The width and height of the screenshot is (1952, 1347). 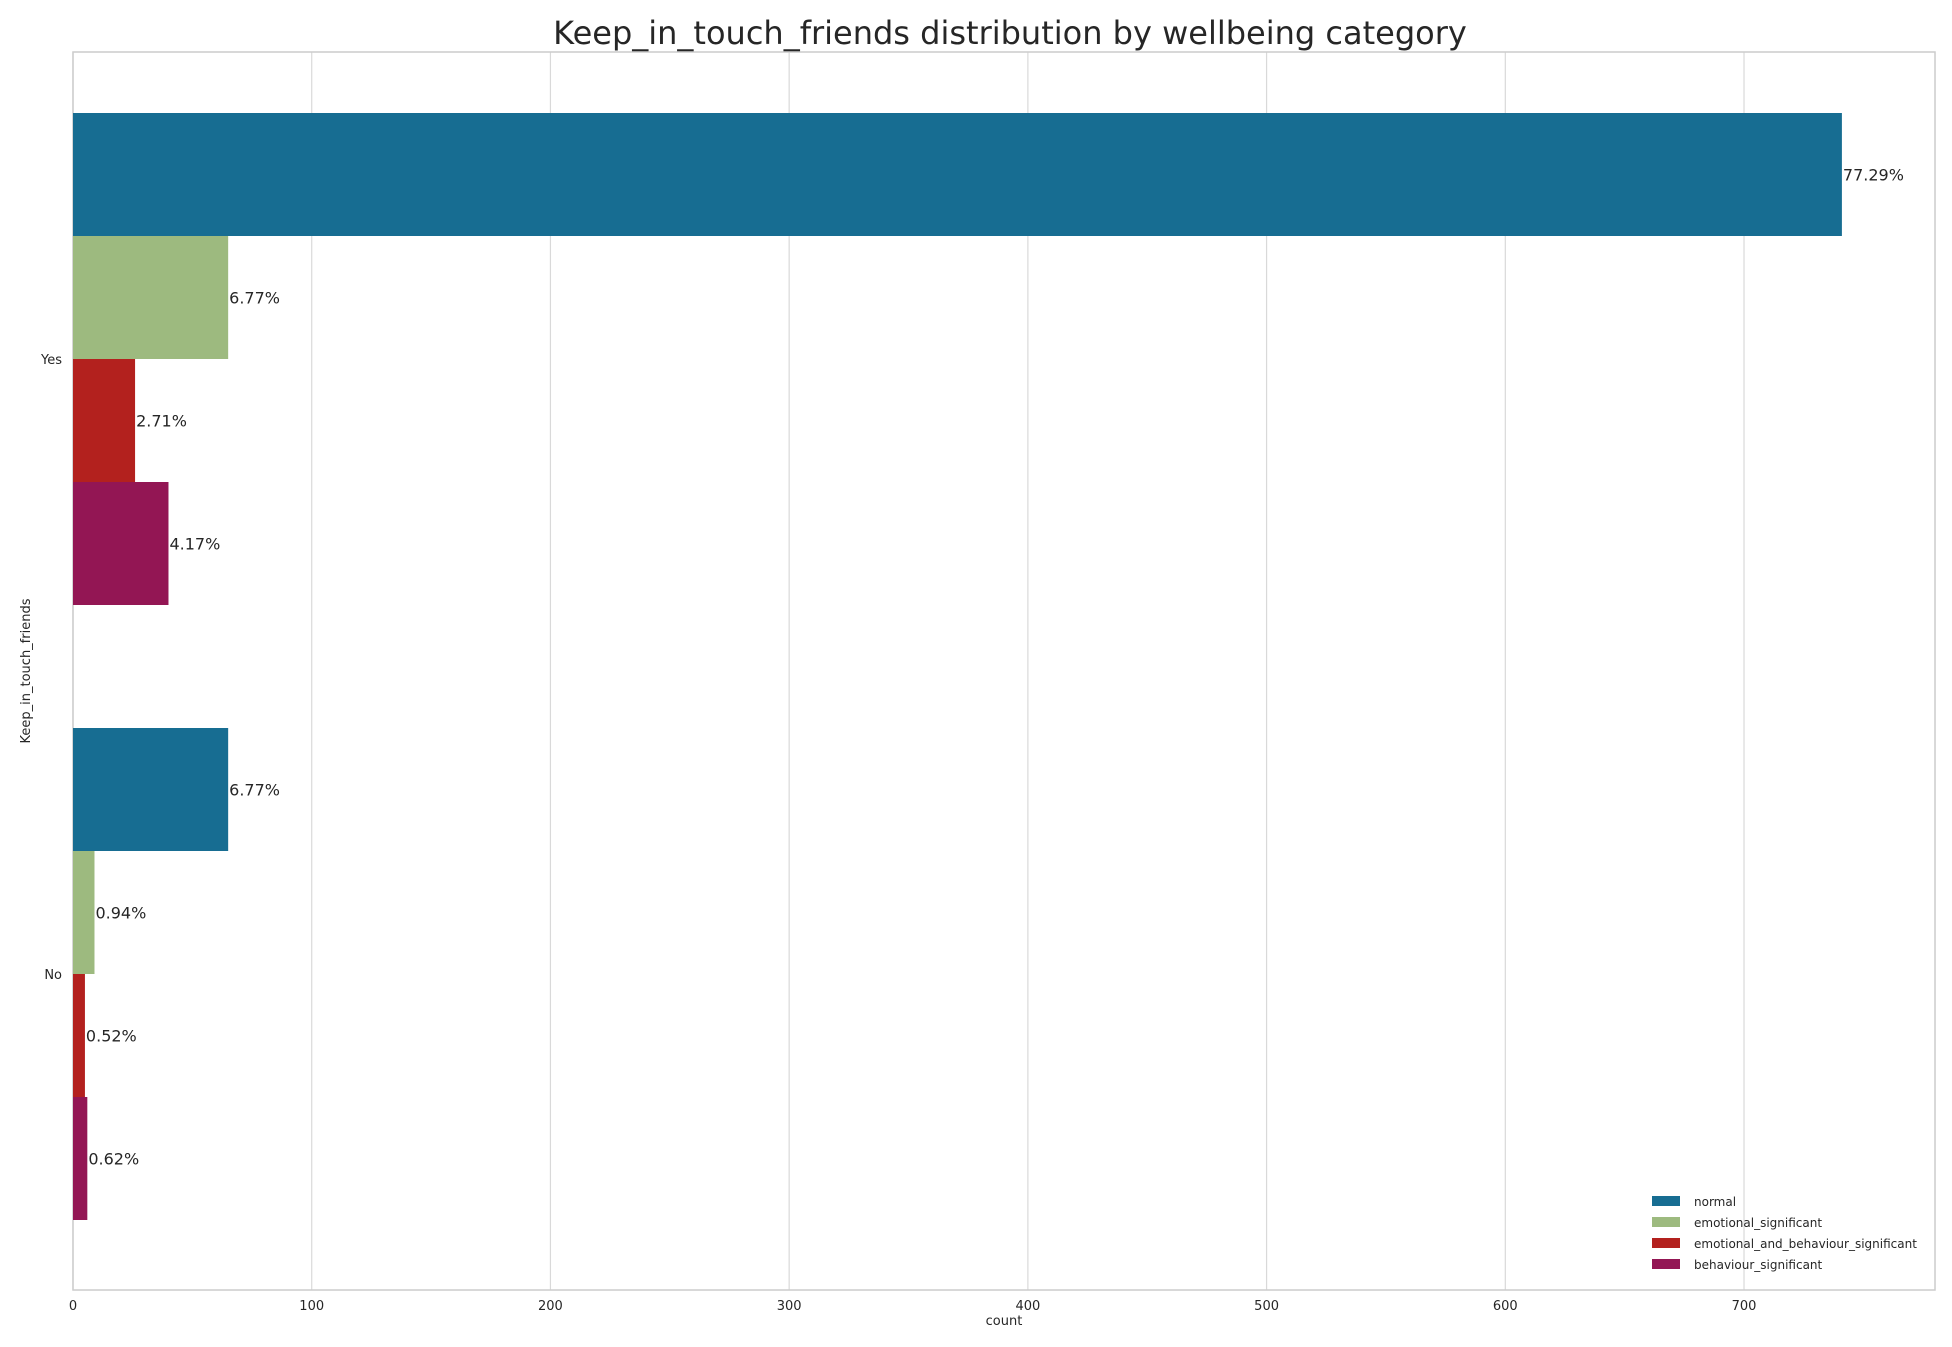 I want to click on bar-yes-emotional-significant, so click(x=151, y=297).